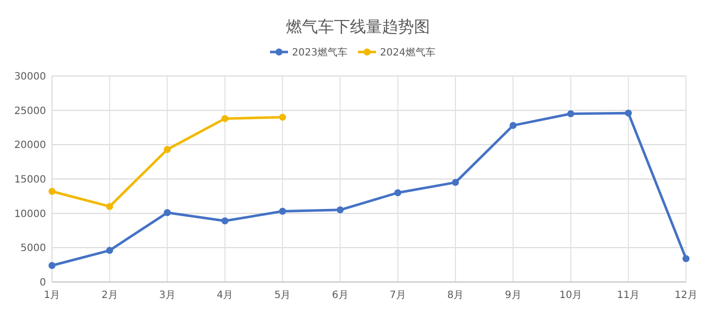 Image resolution: width=720 pixels, height=324 pixels. I want to click on x-tick-label: 11月, so click(628, 295).